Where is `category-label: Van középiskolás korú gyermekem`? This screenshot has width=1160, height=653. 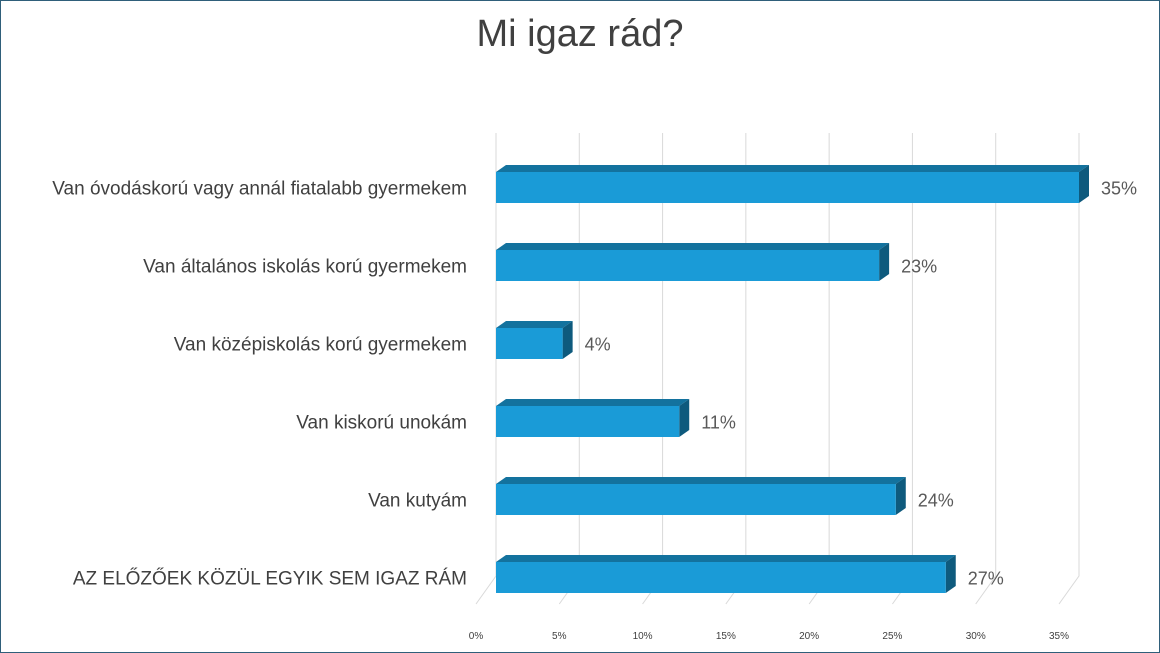 category-label: Van középiskolás korú gyermekem is located at coordinates (320, 345).